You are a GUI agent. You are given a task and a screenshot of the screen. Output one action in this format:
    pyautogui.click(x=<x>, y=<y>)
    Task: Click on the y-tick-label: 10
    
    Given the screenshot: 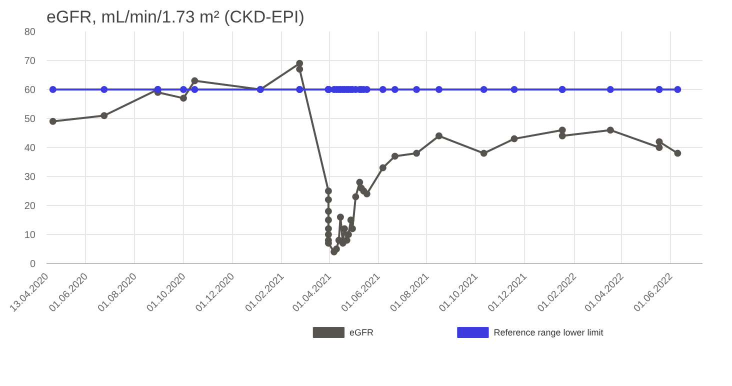 What is the action you would take?
    pyautogui.click(x=30, y=235)
    